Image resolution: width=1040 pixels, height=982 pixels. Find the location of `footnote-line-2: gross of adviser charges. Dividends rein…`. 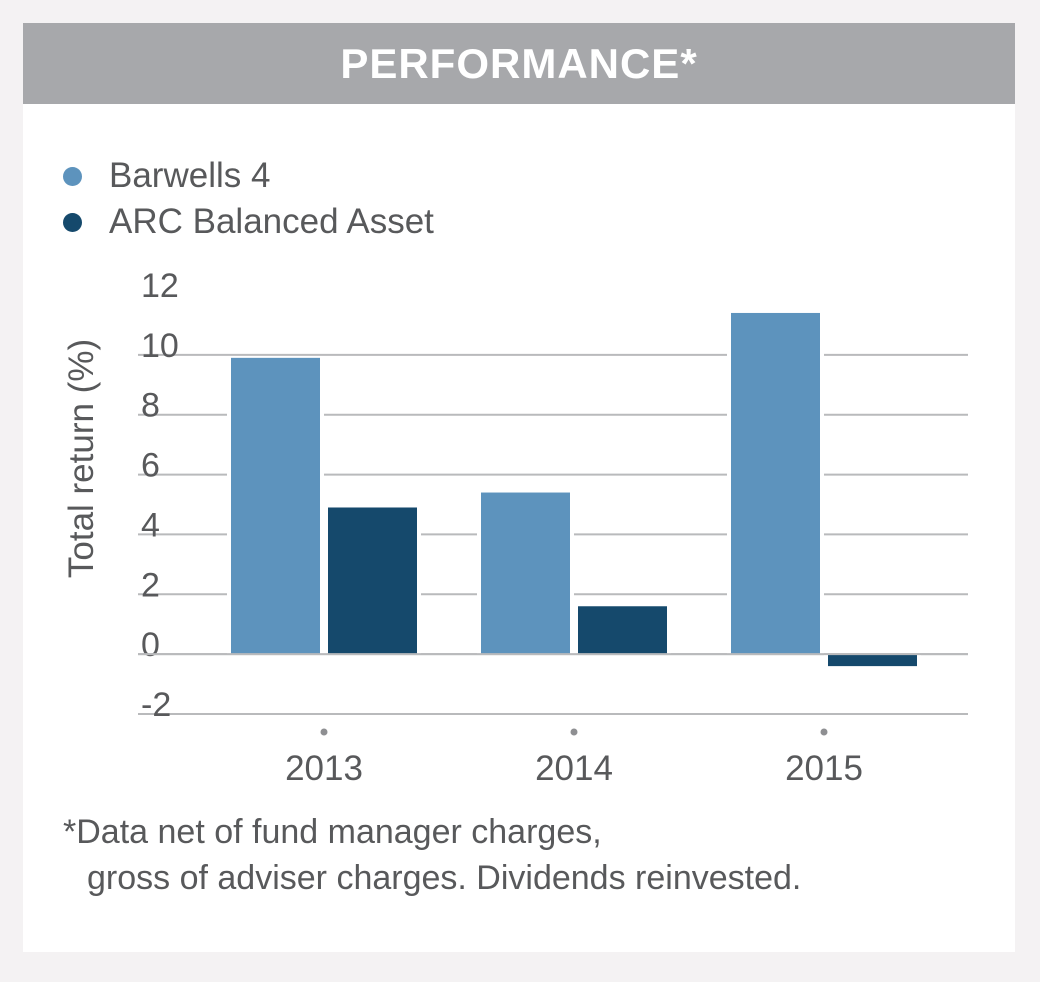

footnote-line-2: gross of adviser charges. Dividends rein… is located at coordinates (444, 878).